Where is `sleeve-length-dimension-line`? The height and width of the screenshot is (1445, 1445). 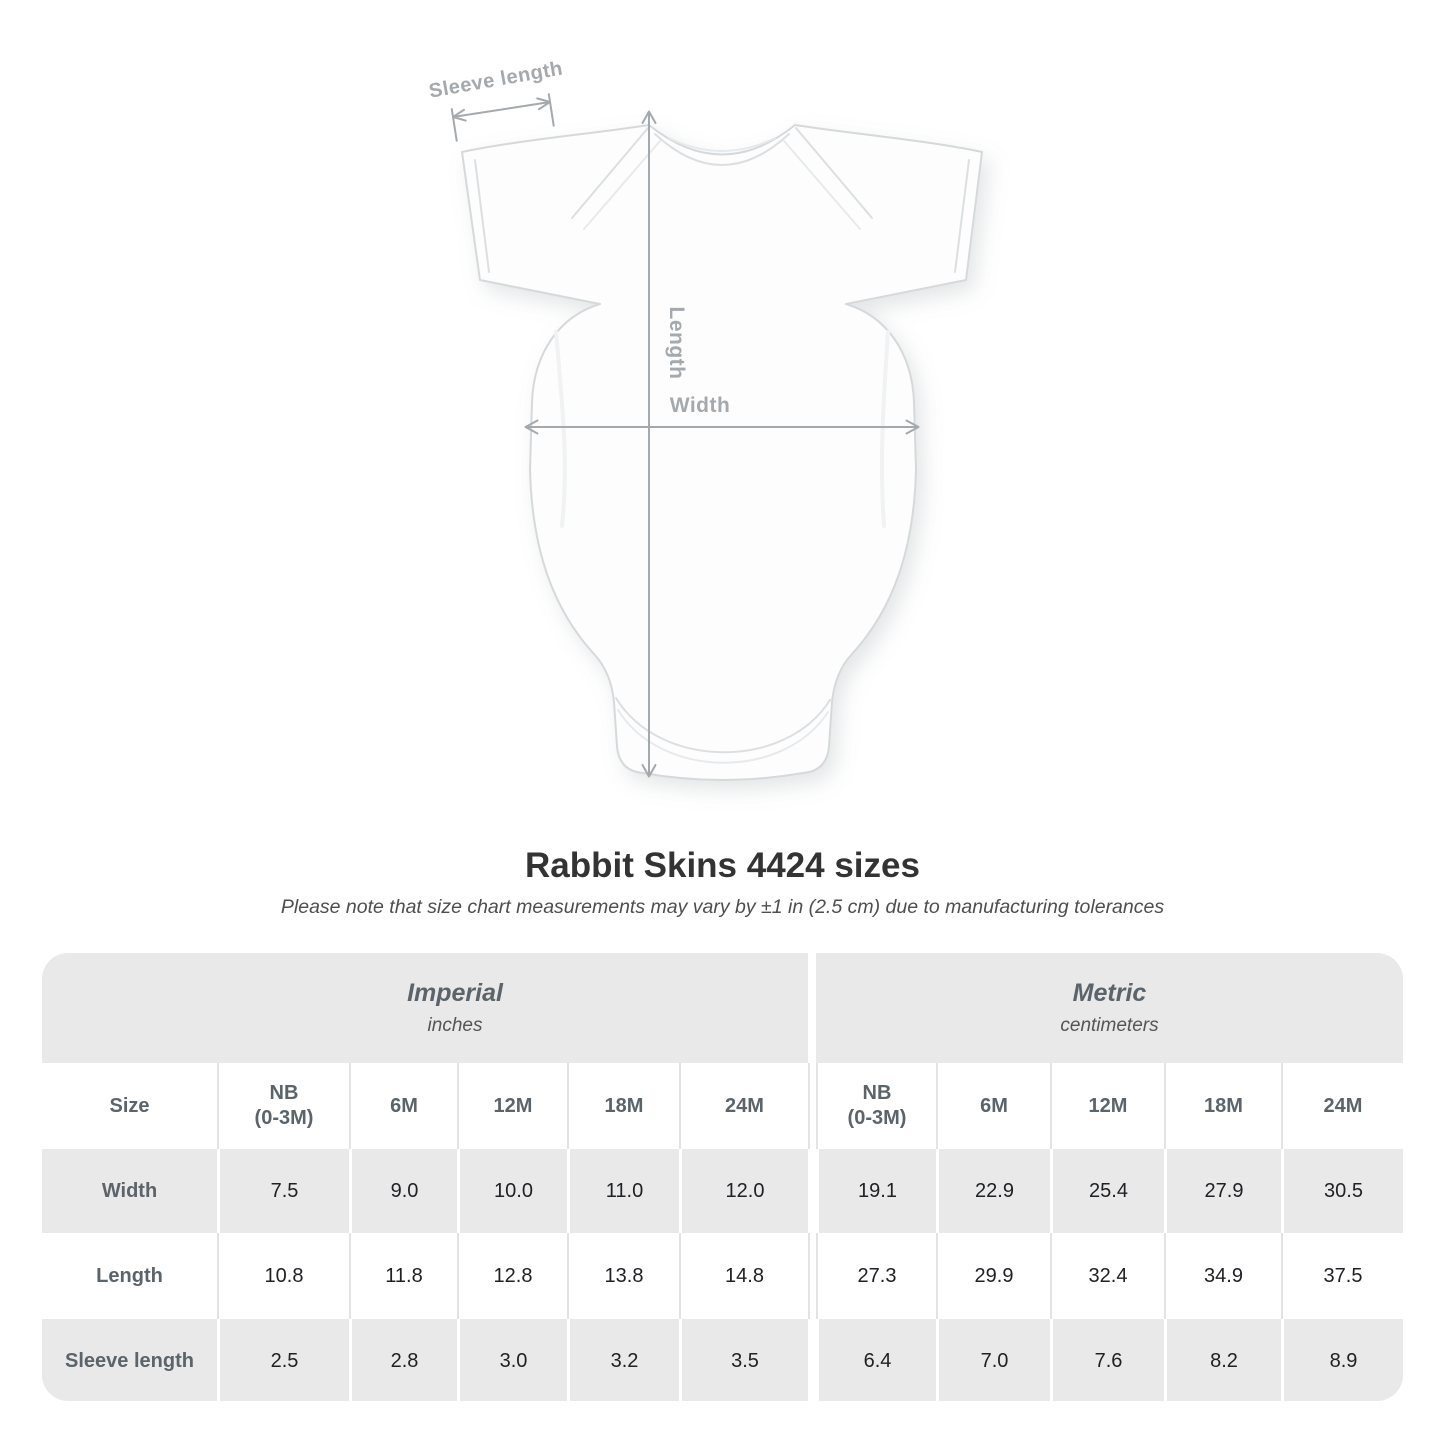
sleeve-length-dimension-line is located at coordinates (502, 117).